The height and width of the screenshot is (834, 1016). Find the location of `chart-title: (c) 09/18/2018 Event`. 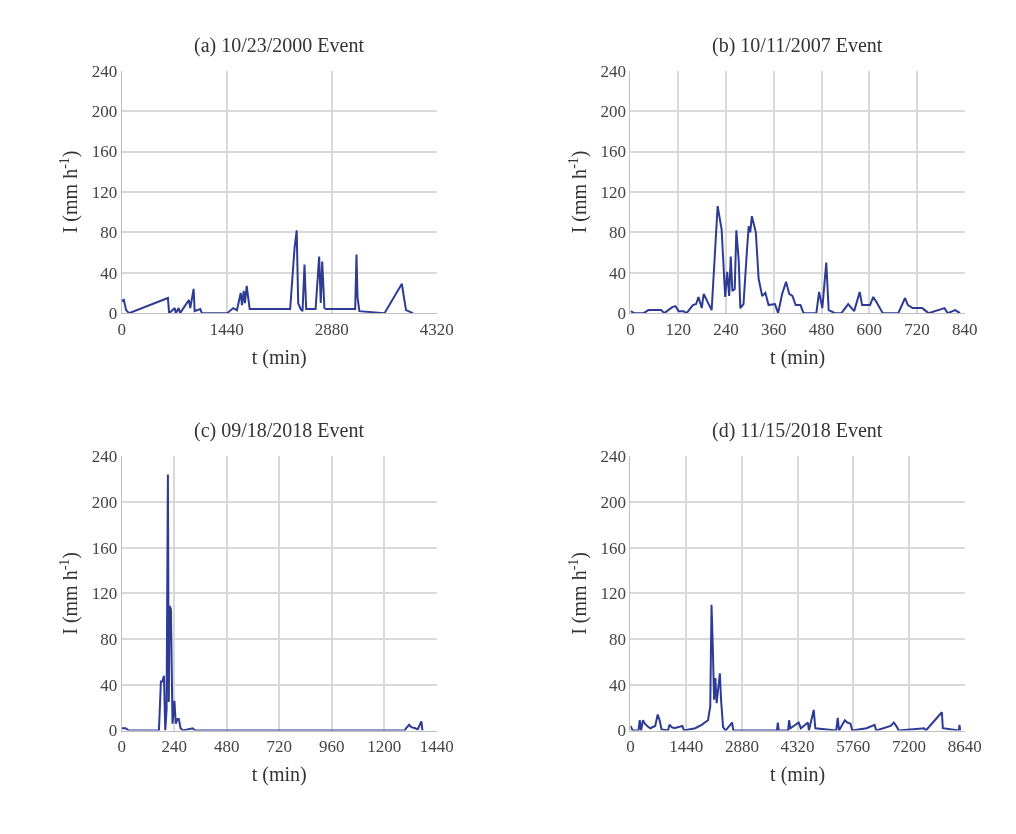

chart-title: (c) 09/18/2018 Event is located at coordinates (279, 430).